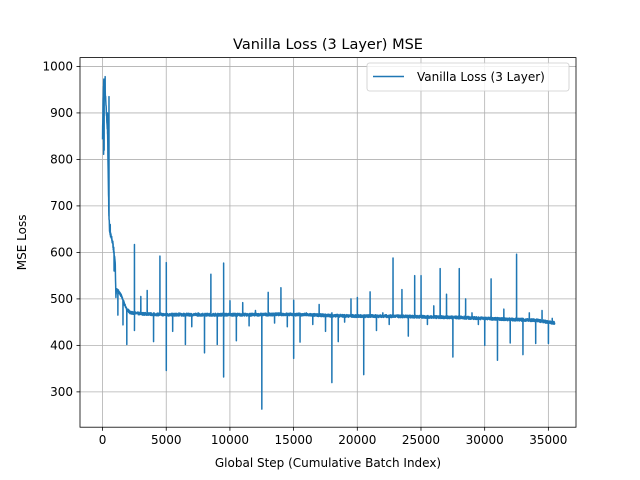  I want to click on x-axis-label: Global Step (Cumulative Batch Index), so click(328, 463).